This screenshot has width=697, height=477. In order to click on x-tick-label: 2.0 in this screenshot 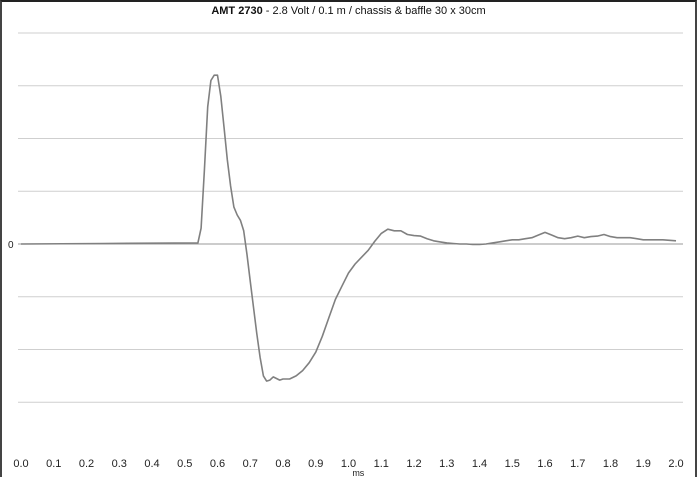, I will do `click(675, 464)`.